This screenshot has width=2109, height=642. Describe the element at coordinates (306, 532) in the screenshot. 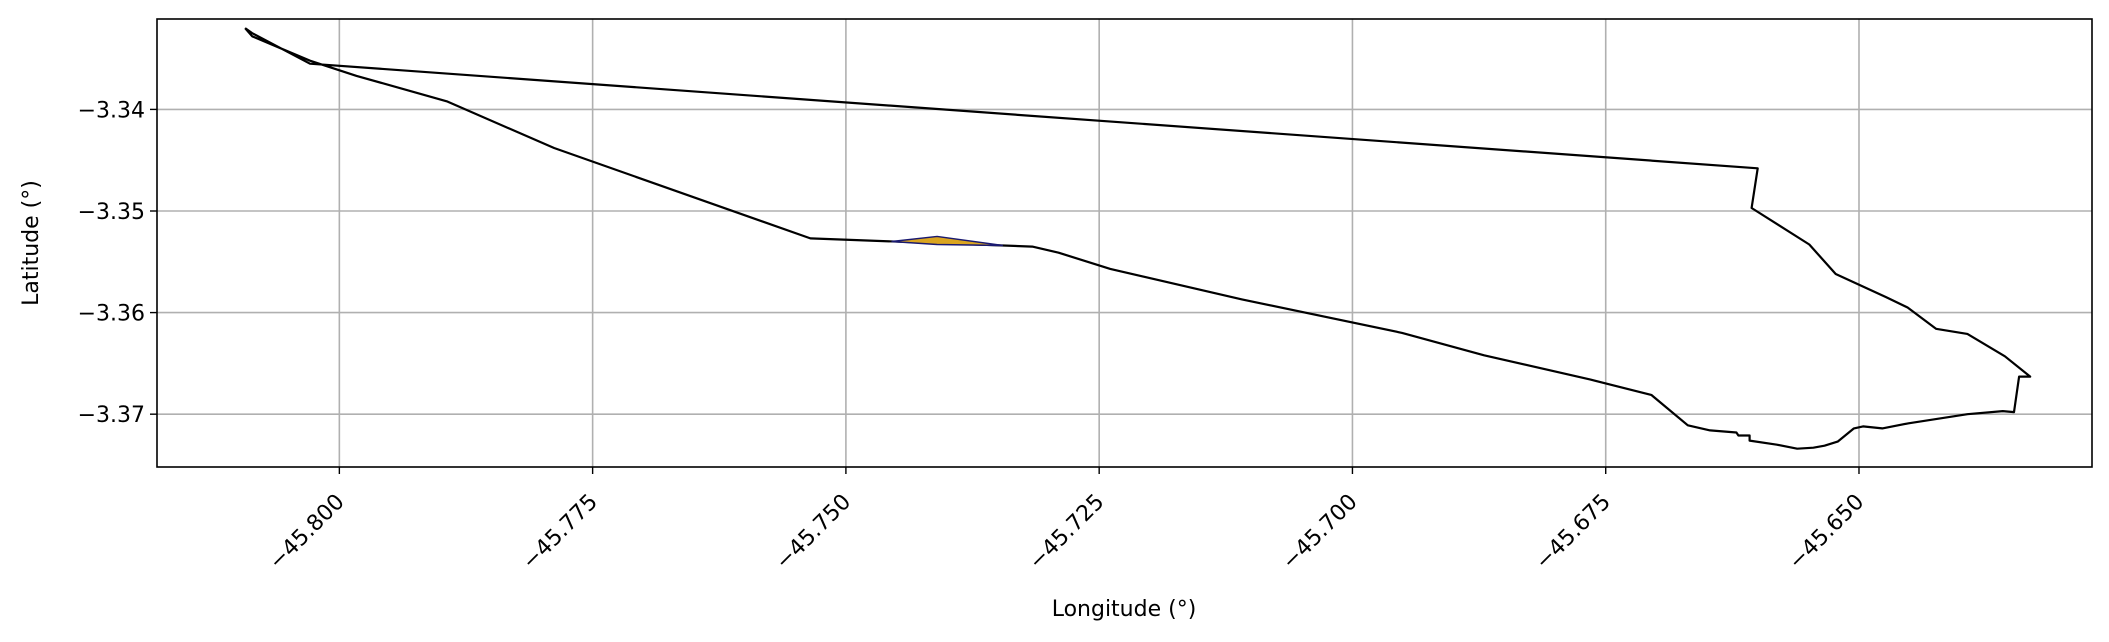

I see `x-tick-label: −45.800` at that location.